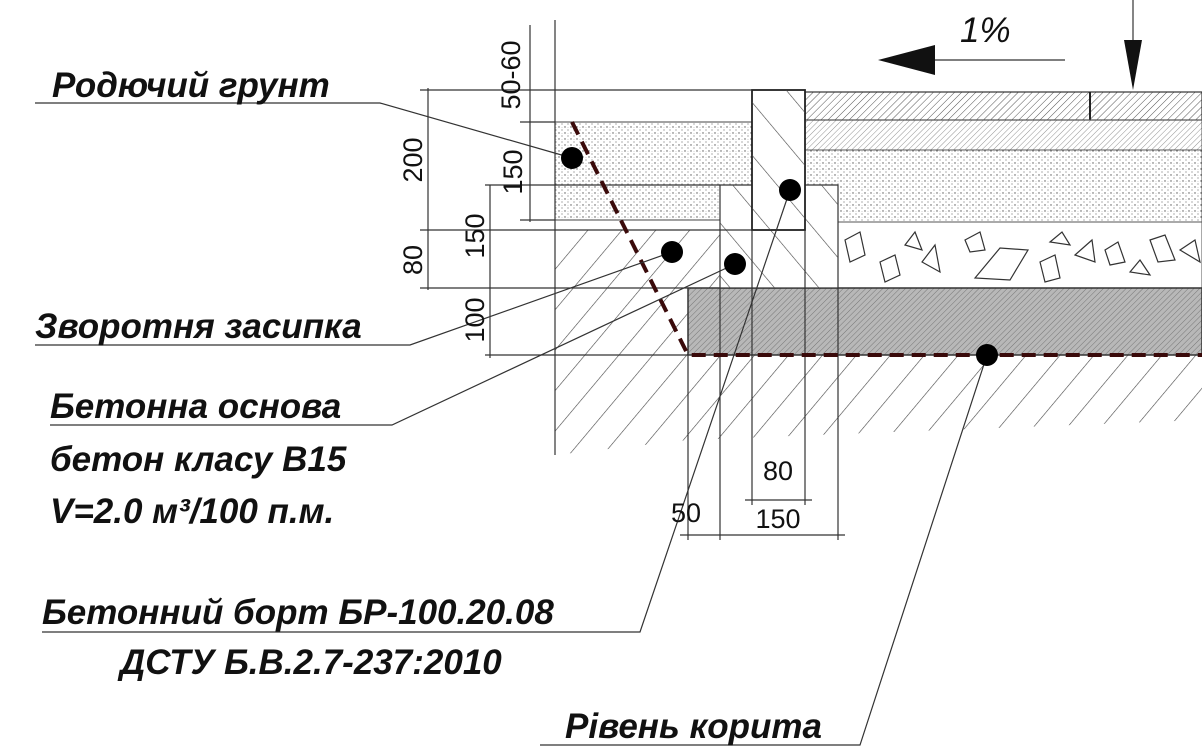 The height and width of the screenshot is (754, 1202). What do you see at coordinates (778, 160) in the screenshot?
I see `curb-stone-hatch` at bounding box center [778, 160].